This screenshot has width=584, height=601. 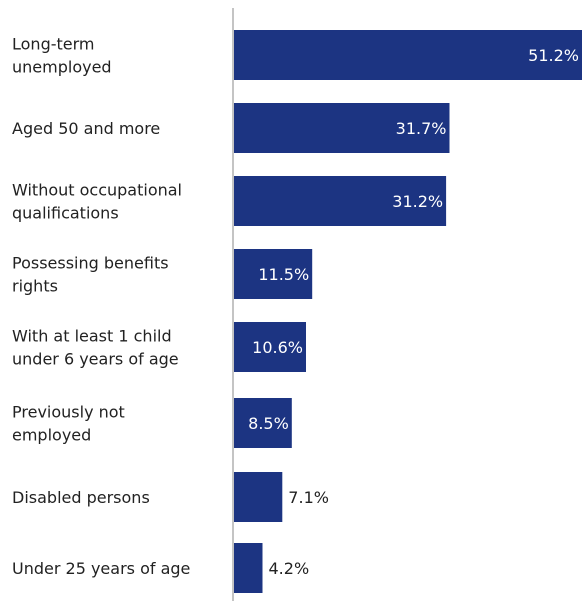 What do you see at coordinates (62, 56) in the screenshot?
I see `category-label: Long-term unemployed` at bounding box center [62, 56].